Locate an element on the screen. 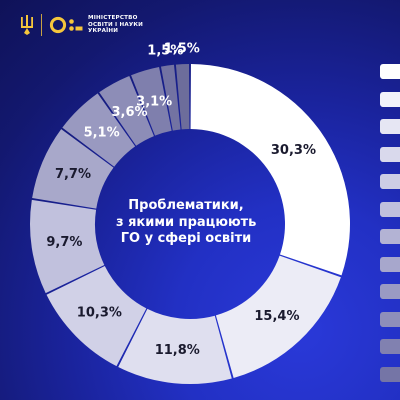  ministry-name: МІНІСТЕРСТВО ОСВІТИ І НАУКИ УКРАЇНИ is located at coordinates (115, 25).